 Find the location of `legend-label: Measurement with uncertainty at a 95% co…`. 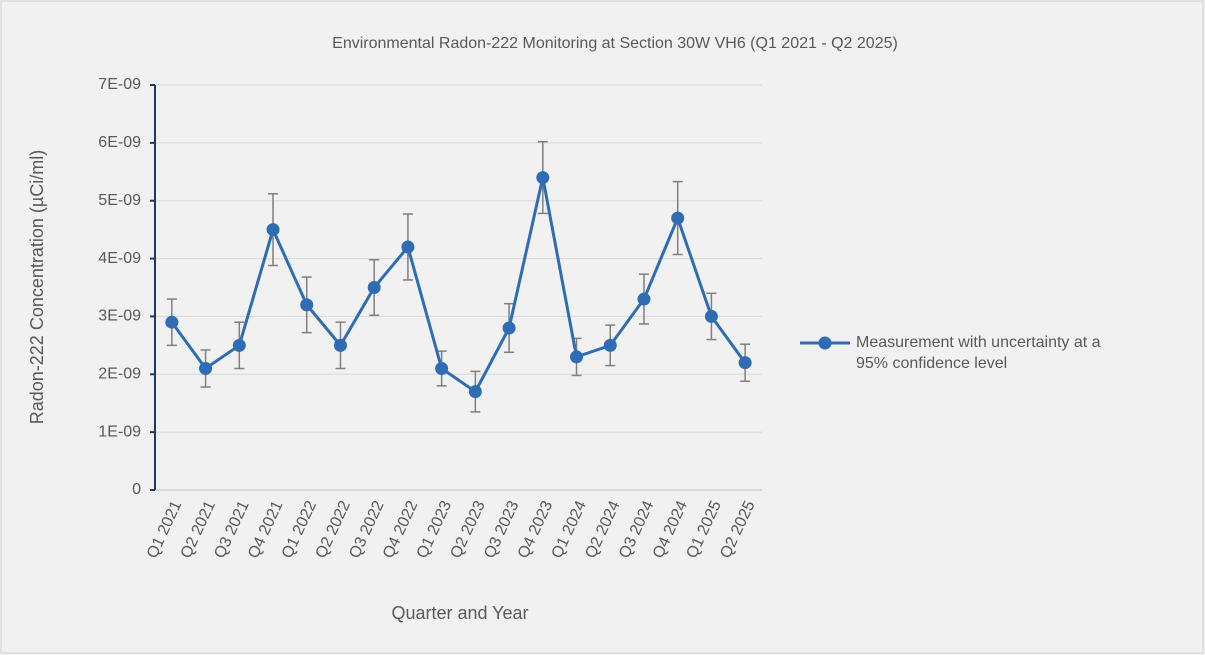

legend-label: Measurement with uncertainty at a 95% co… is located at coordinates (978, 353).